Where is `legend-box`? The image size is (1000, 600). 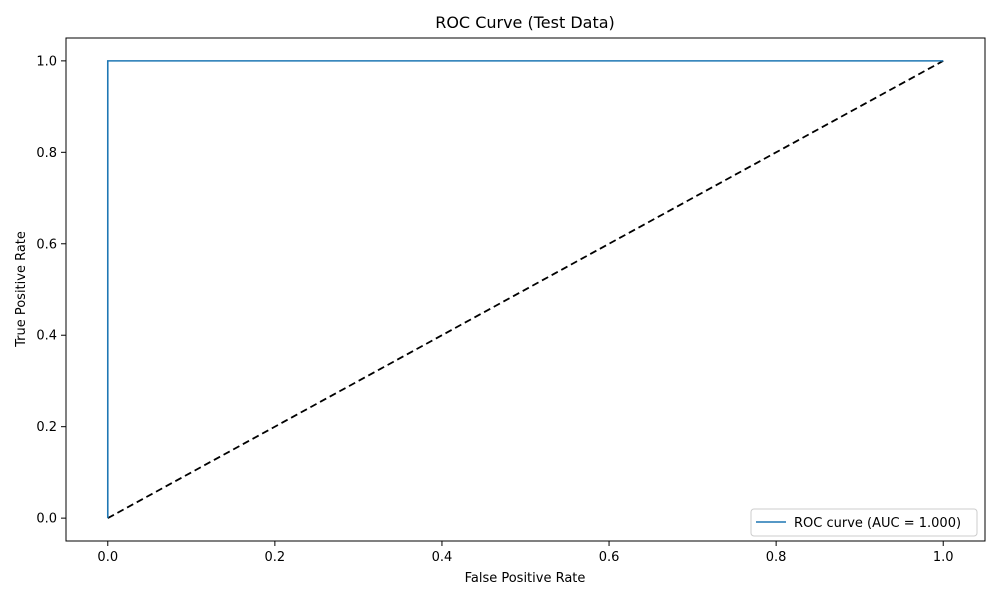 legend-box is located at coordinates (864, 522).